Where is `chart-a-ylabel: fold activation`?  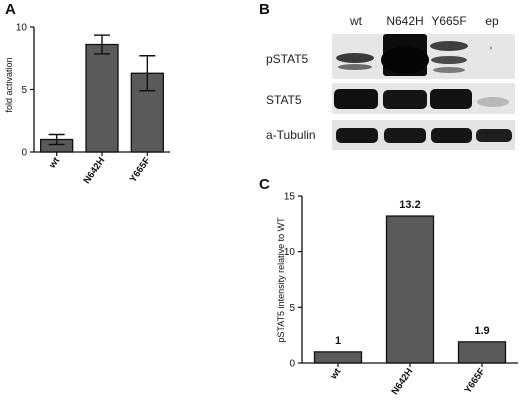
chart-a-ylabel: fold activation is located at coordinates (9, 84).